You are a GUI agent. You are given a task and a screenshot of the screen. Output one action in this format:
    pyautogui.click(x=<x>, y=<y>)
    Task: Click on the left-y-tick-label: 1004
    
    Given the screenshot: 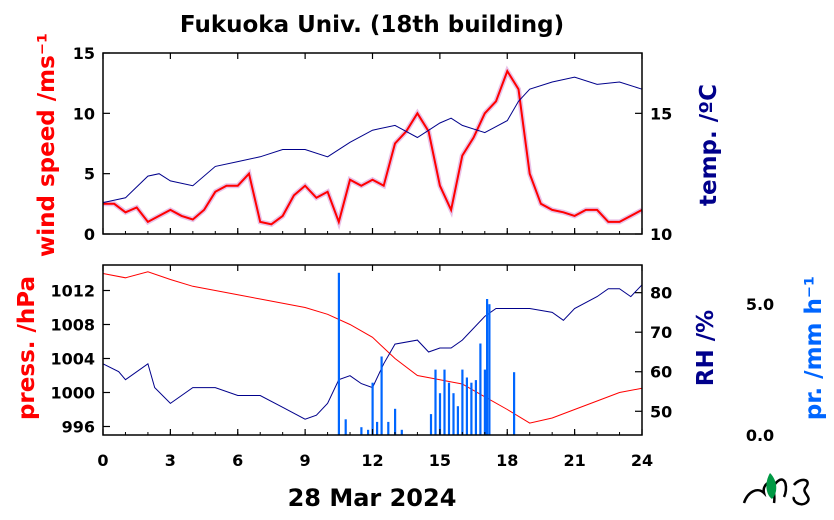 What is the action you would take?
    pyautogui.click(x=72, y=359)
    